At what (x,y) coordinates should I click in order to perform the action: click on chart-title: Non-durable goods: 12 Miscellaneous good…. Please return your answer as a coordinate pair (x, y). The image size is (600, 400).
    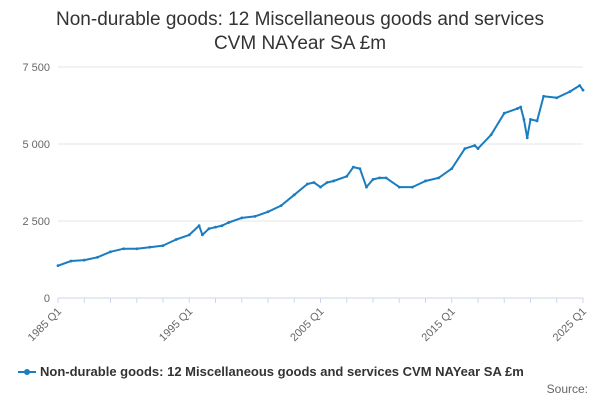
    Looking at the image, I should click on (300, 32).